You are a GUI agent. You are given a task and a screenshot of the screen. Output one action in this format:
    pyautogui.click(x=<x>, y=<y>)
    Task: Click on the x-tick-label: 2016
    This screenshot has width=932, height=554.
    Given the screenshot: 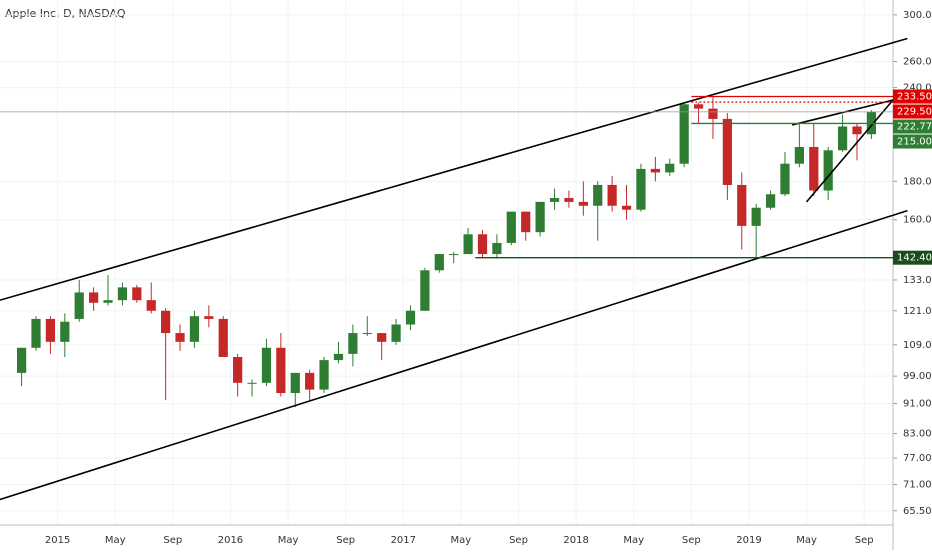 What is the action you would take?
    pyautogui.click(x=230, y=540)
    